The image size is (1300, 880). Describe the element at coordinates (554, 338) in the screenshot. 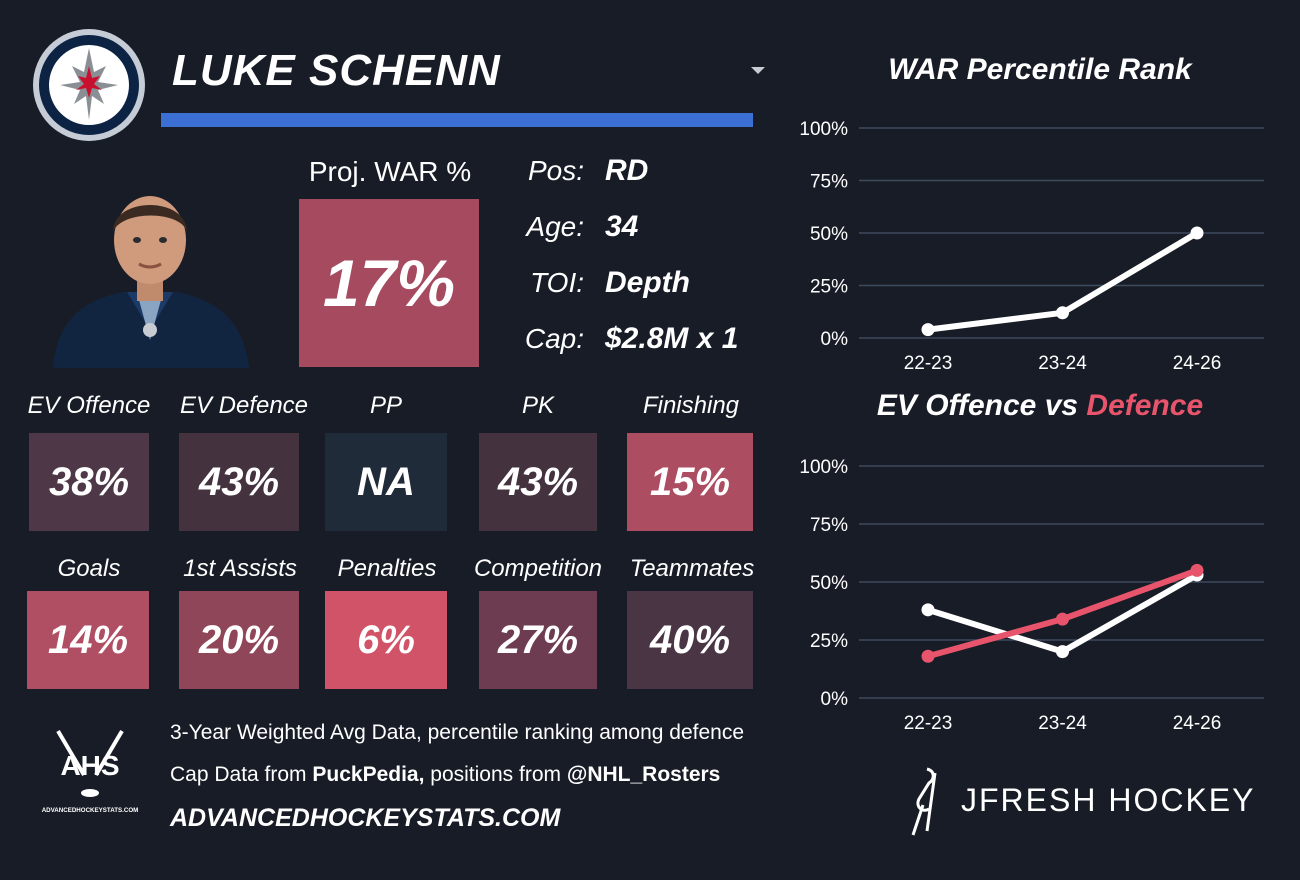

I see `cap-label: Cap:` at that location.